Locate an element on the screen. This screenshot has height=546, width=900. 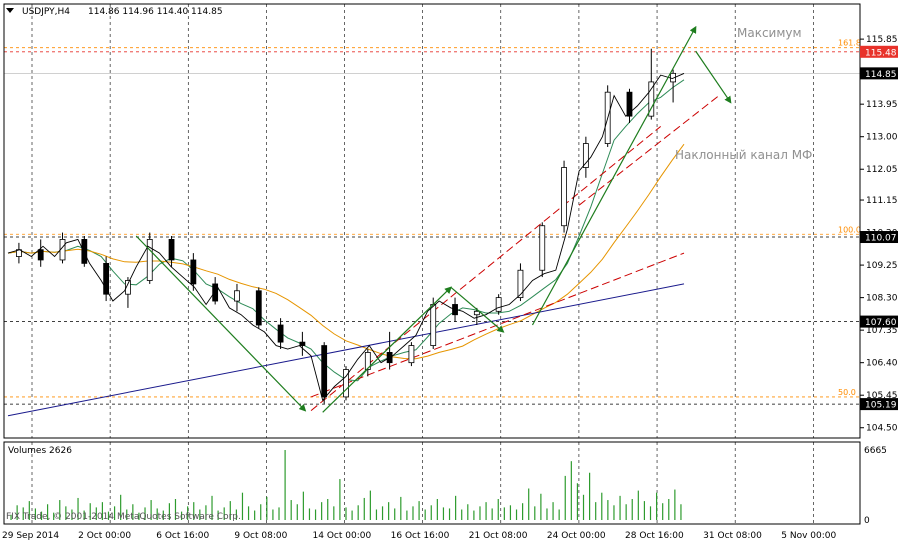
fib-level-label: 50.0 is located at coordinates (847, 392).